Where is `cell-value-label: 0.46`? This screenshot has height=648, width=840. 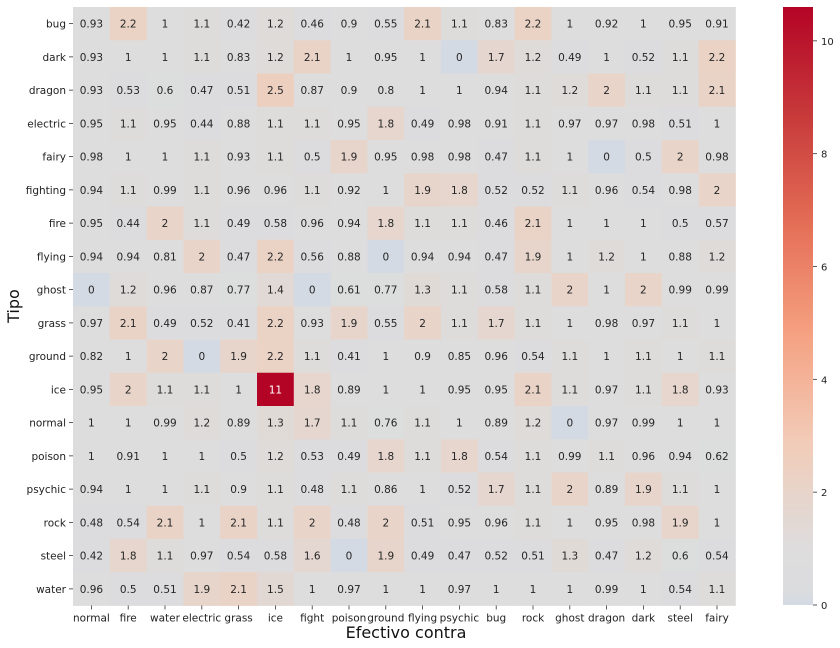
cell-value-label: 0.46 is located at coordinates (313, 25).